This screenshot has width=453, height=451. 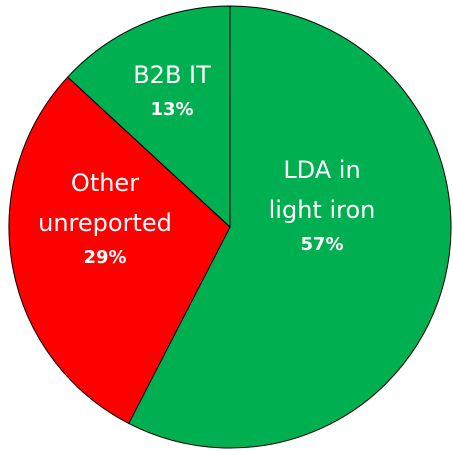 I want to click on category-label: B2B IT, so click(x=172, y=75).